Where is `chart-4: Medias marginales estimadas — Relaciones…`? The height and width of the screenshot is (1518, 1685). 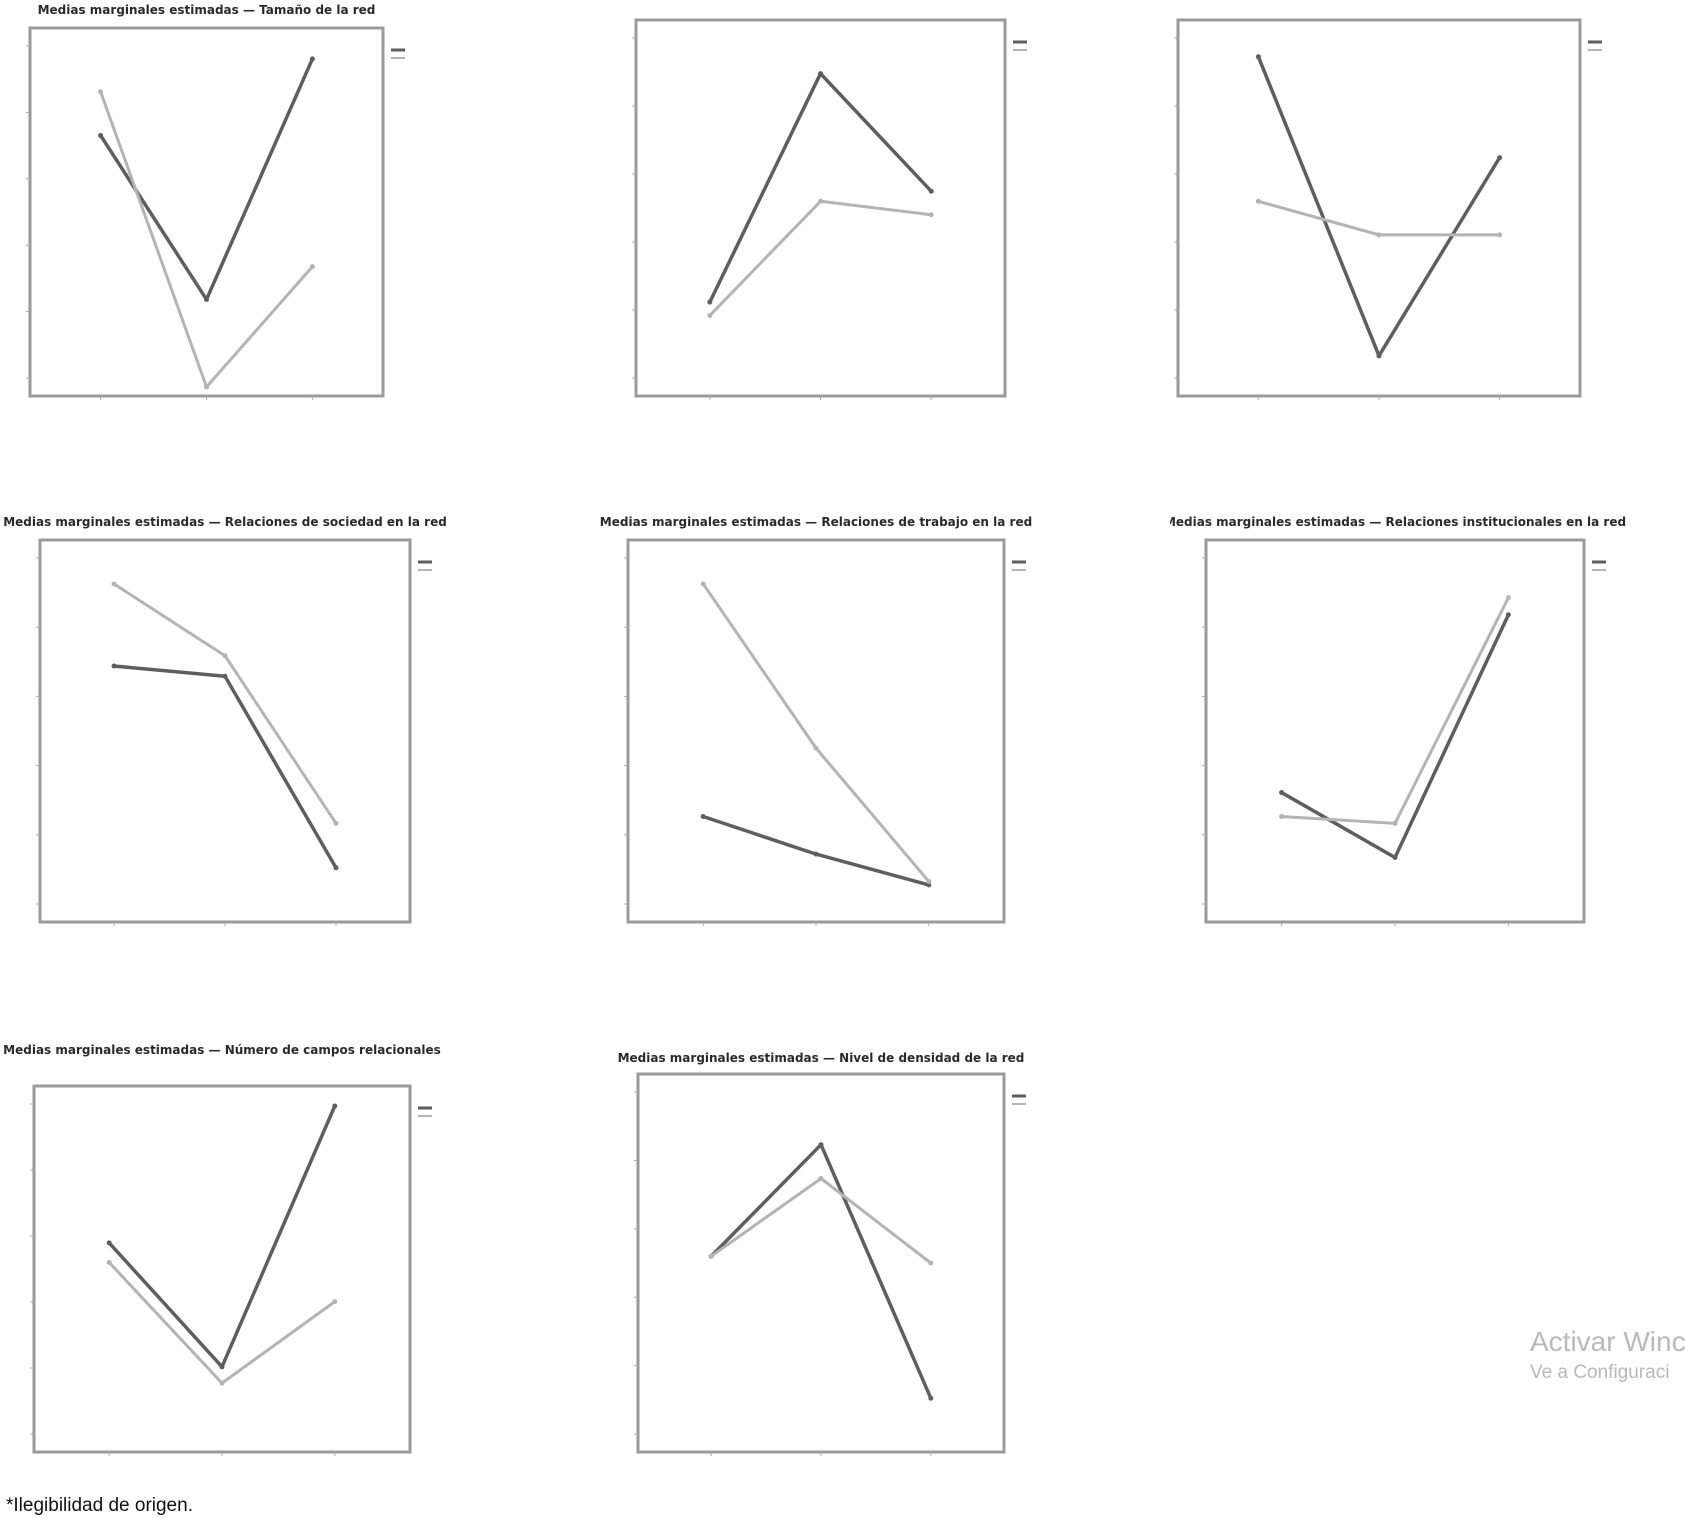
chart-4: Medias marginales estimadas — Relaciones… is located at coordinates (225, 720).